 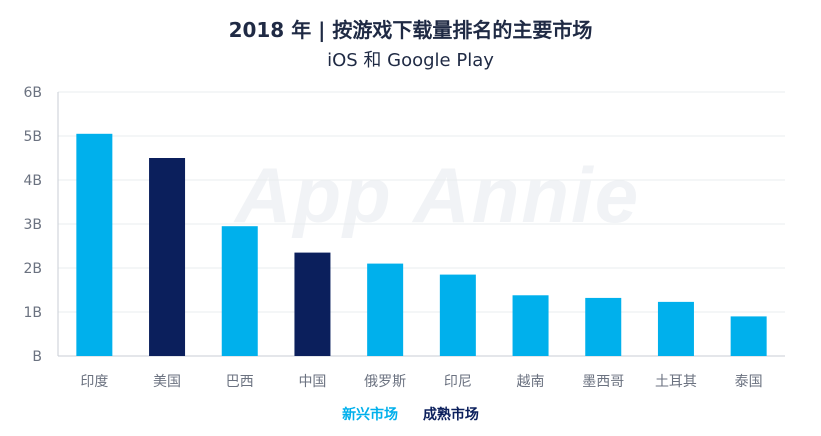 What do you see at coordinates (32, 269) in the screenshot?
I see `y-tick-label: 2B` at bounding box center [32, 269].